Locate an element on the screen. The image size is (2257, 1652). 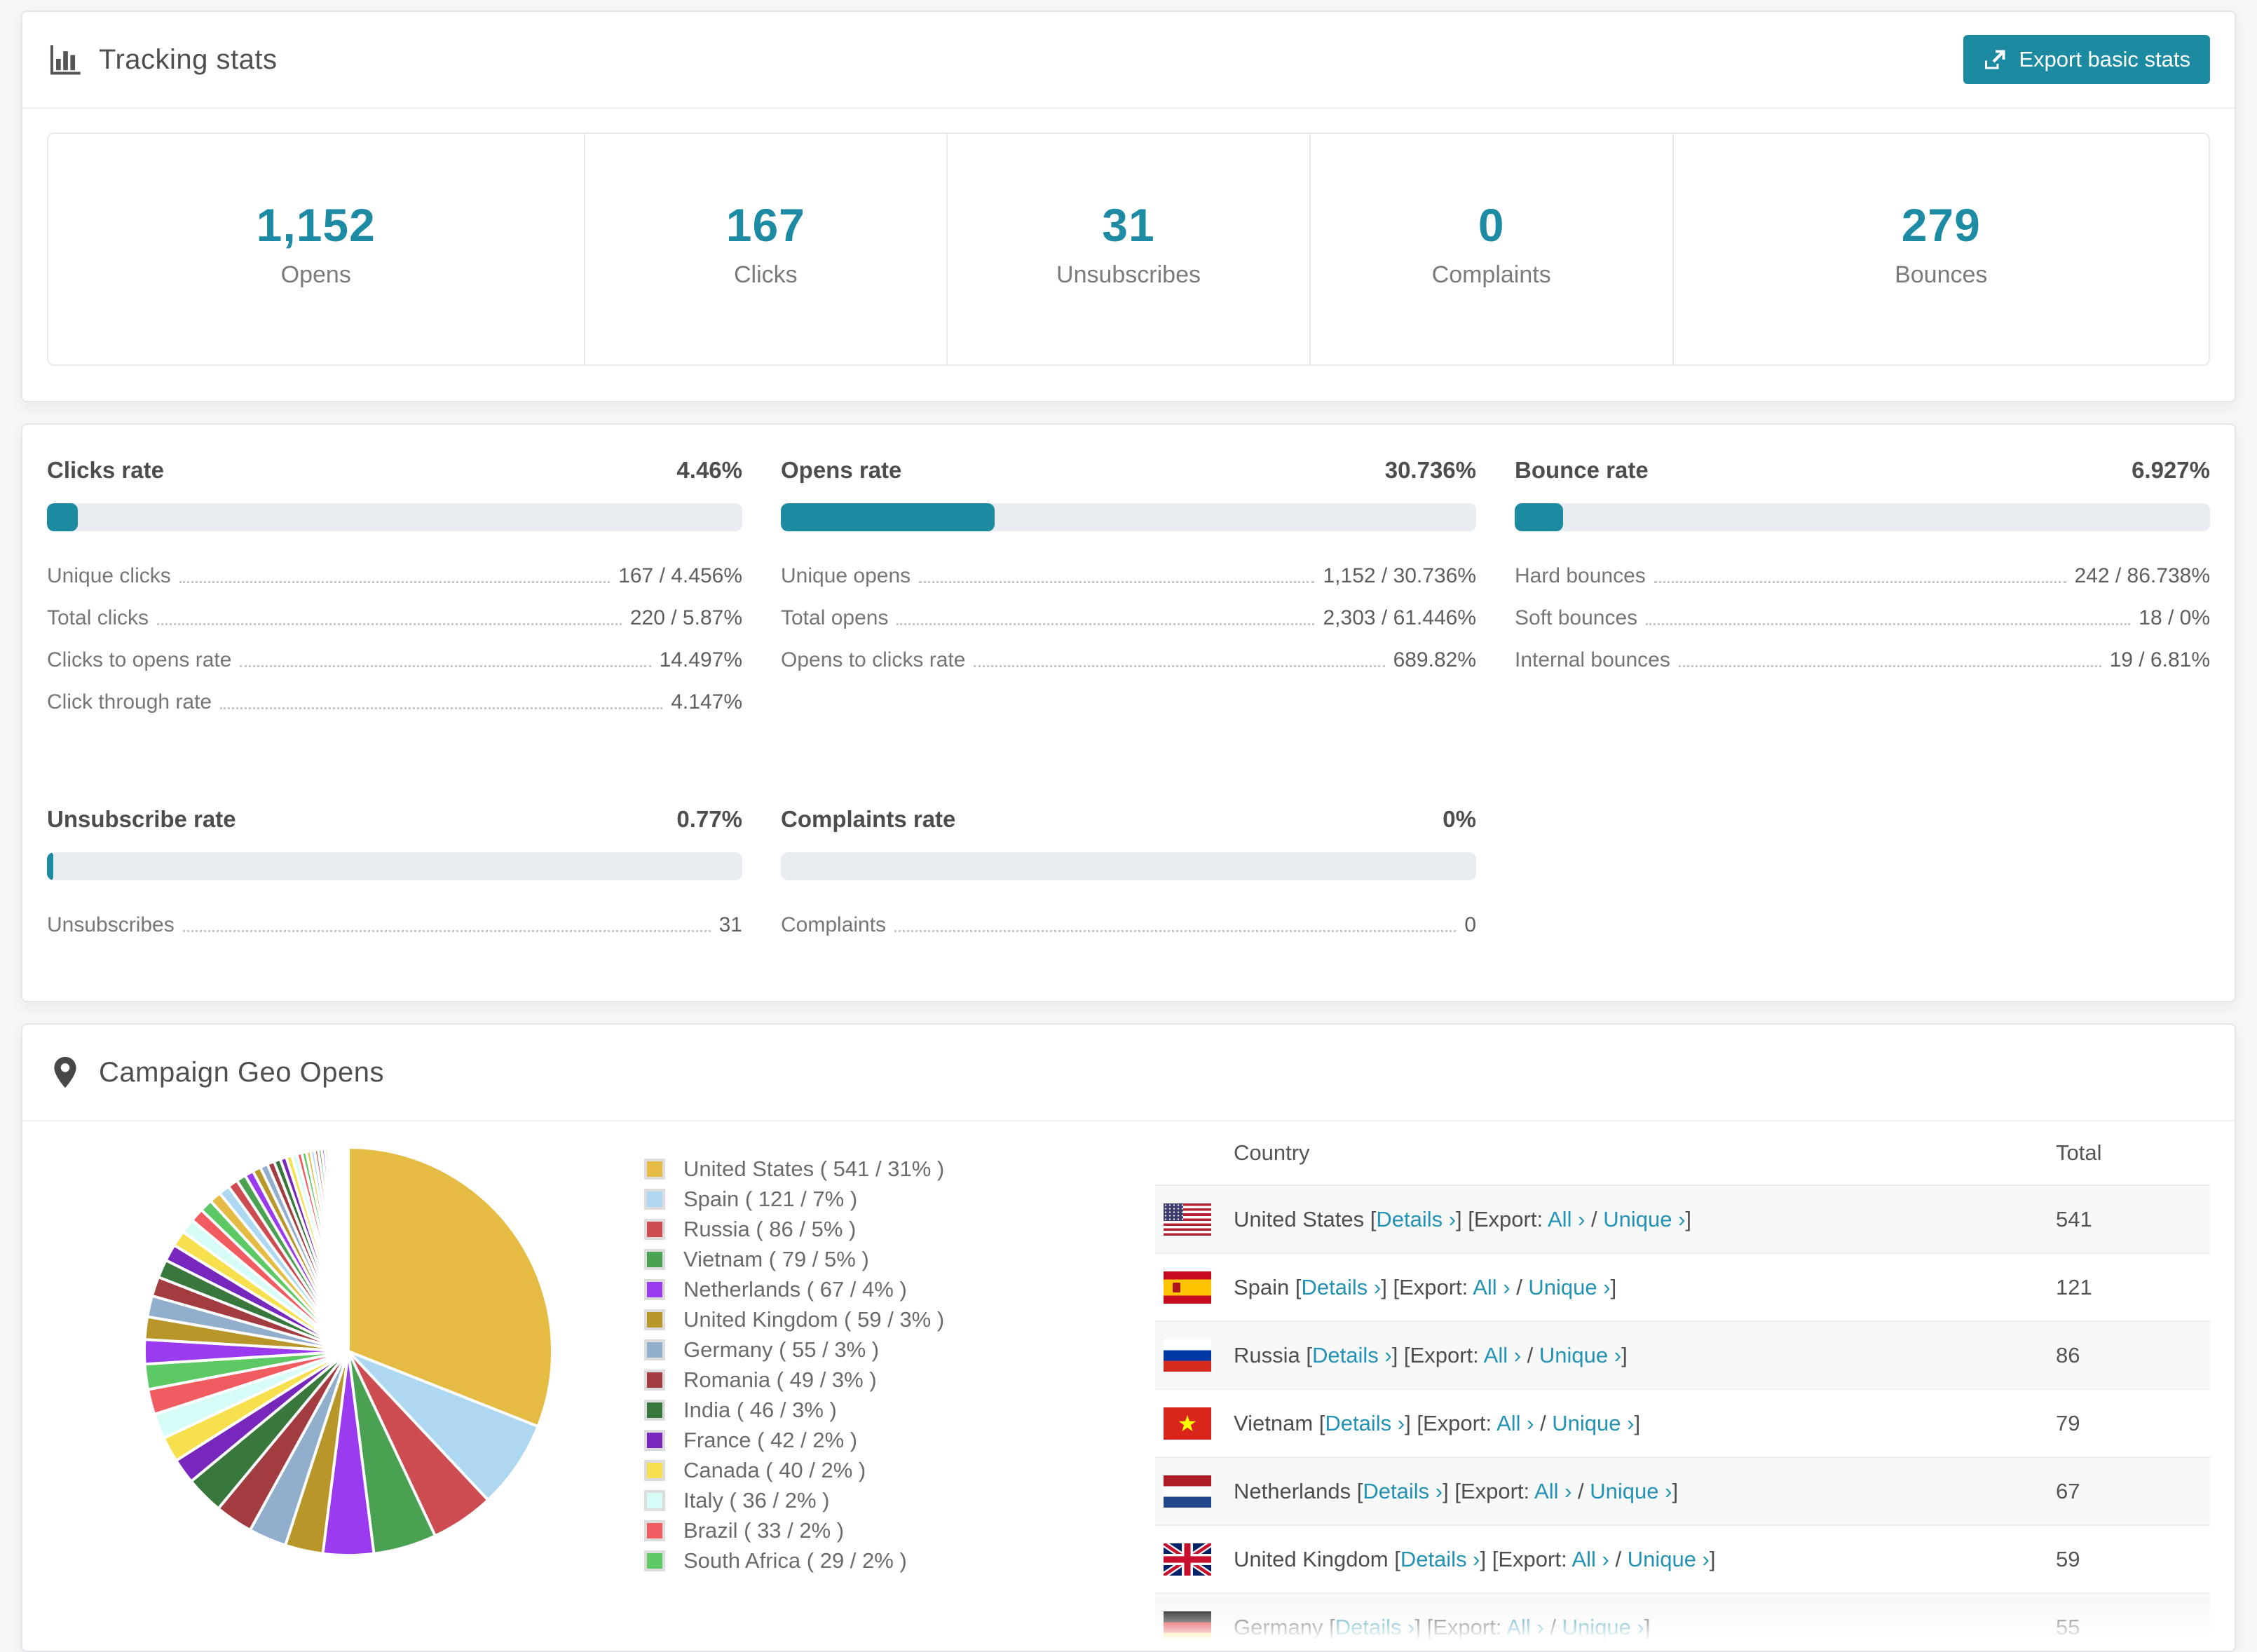
legend-label: United States ( 541 / 31% ) is located at coordinates (814, 1168).